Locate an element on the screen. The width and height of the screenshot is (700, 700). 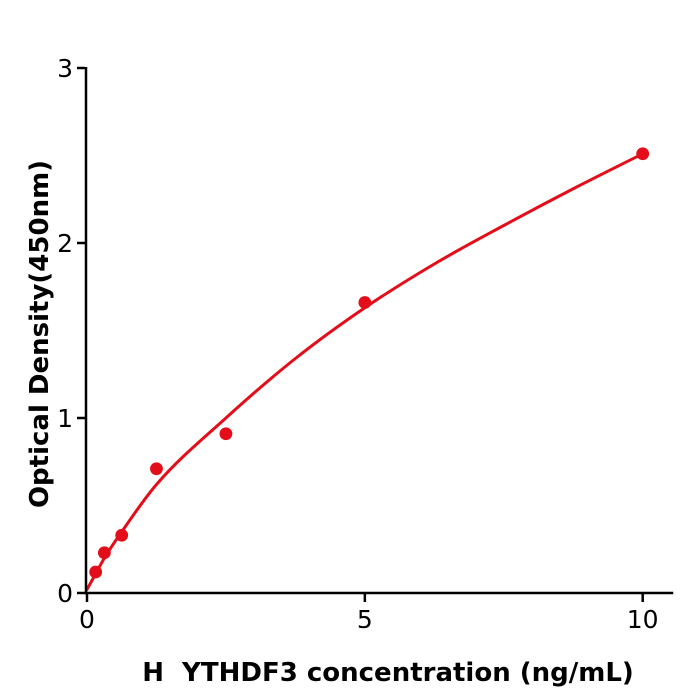
x-tick-label: 5 is located at coordinates (365, 619).